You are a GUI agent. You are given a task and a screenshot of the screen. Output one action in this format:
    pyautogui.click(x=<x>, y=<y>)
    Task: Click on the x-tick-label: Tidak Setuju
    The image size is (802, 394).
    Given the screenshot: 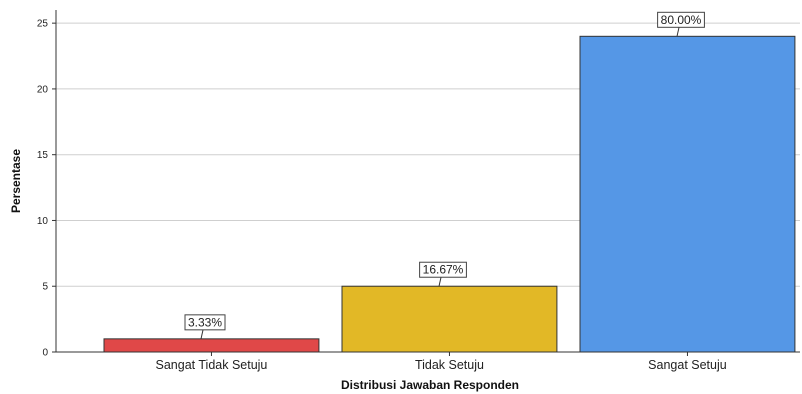 What is the action you would take?
    pyautogui.click(x=449, y=365)
    